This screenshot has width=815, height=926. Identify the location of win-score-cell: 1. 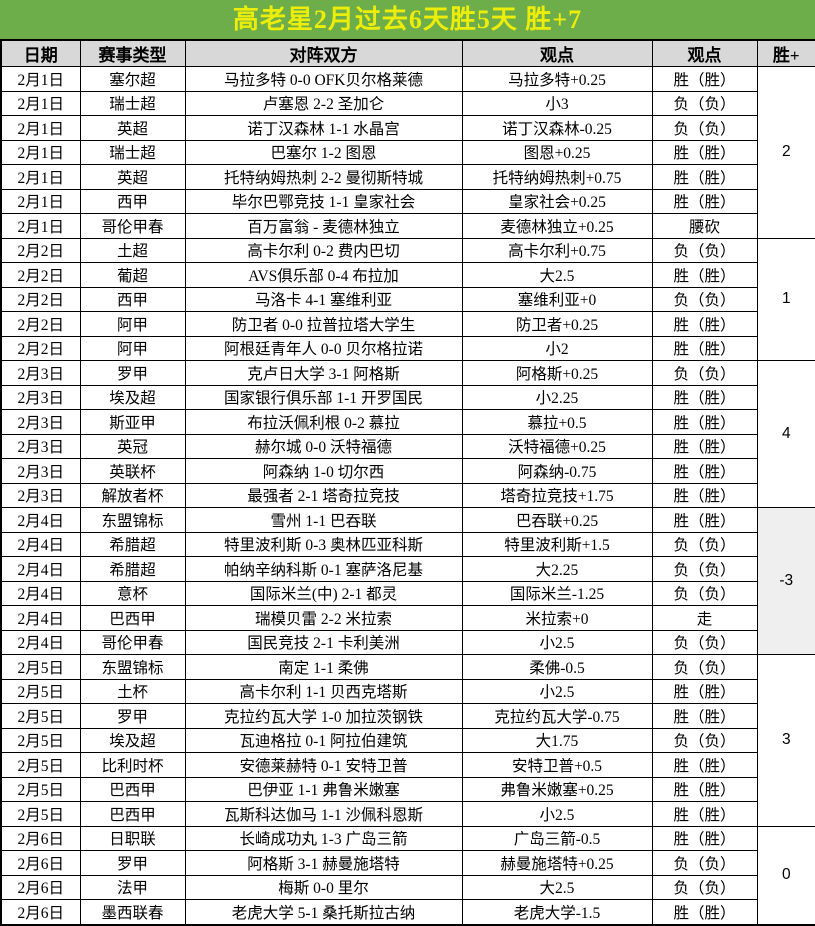
(785, 299).